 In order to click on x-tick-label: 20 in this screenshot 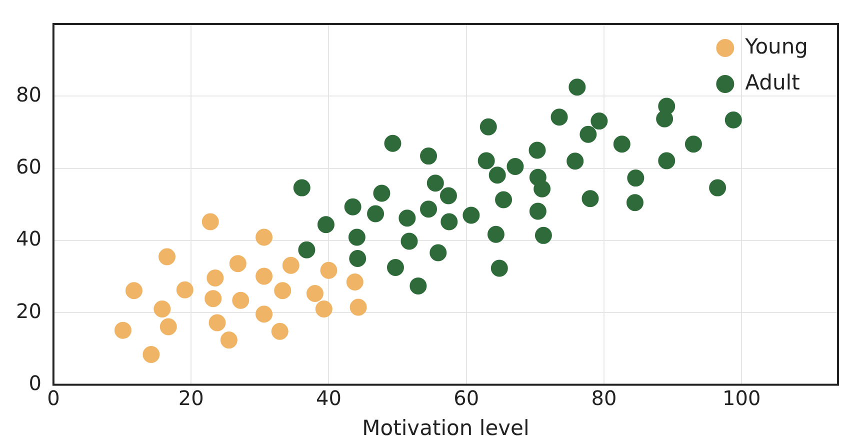, I will do `click(191, 398)`.